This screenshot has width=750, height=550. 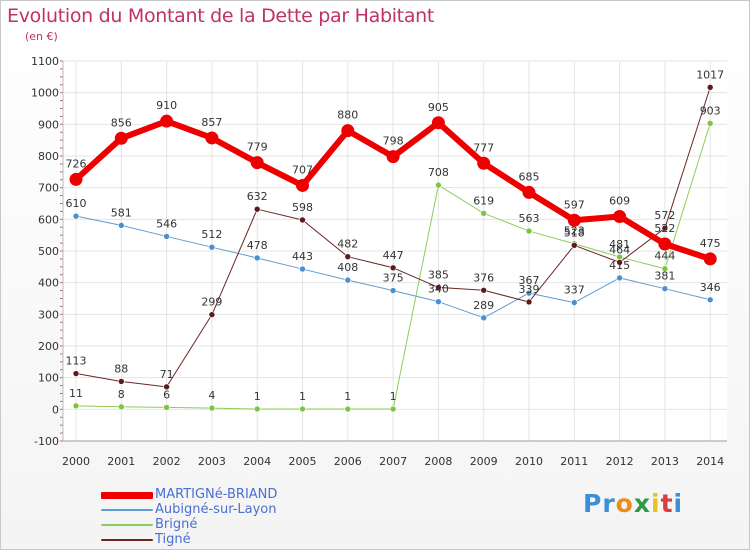 What do you see at coordinates (529, 218) in the screenshot?
I see `data-label-2: 563` at bounding box center [529, 218].